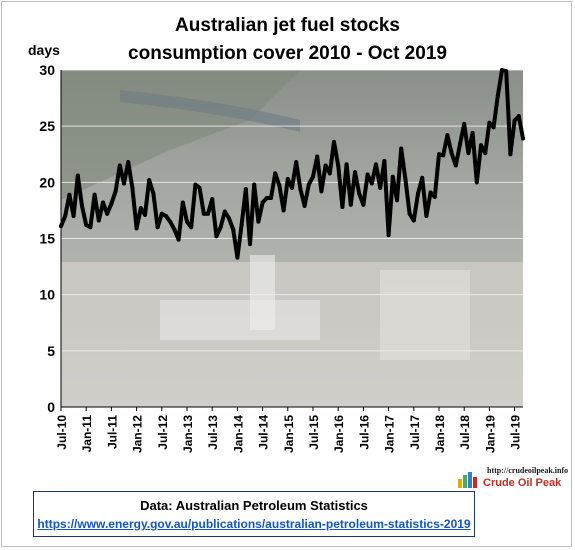  Describe the element at coordinates (465, 432) in the screenshot. I see `x-tick-label: Jul-18` at that location.